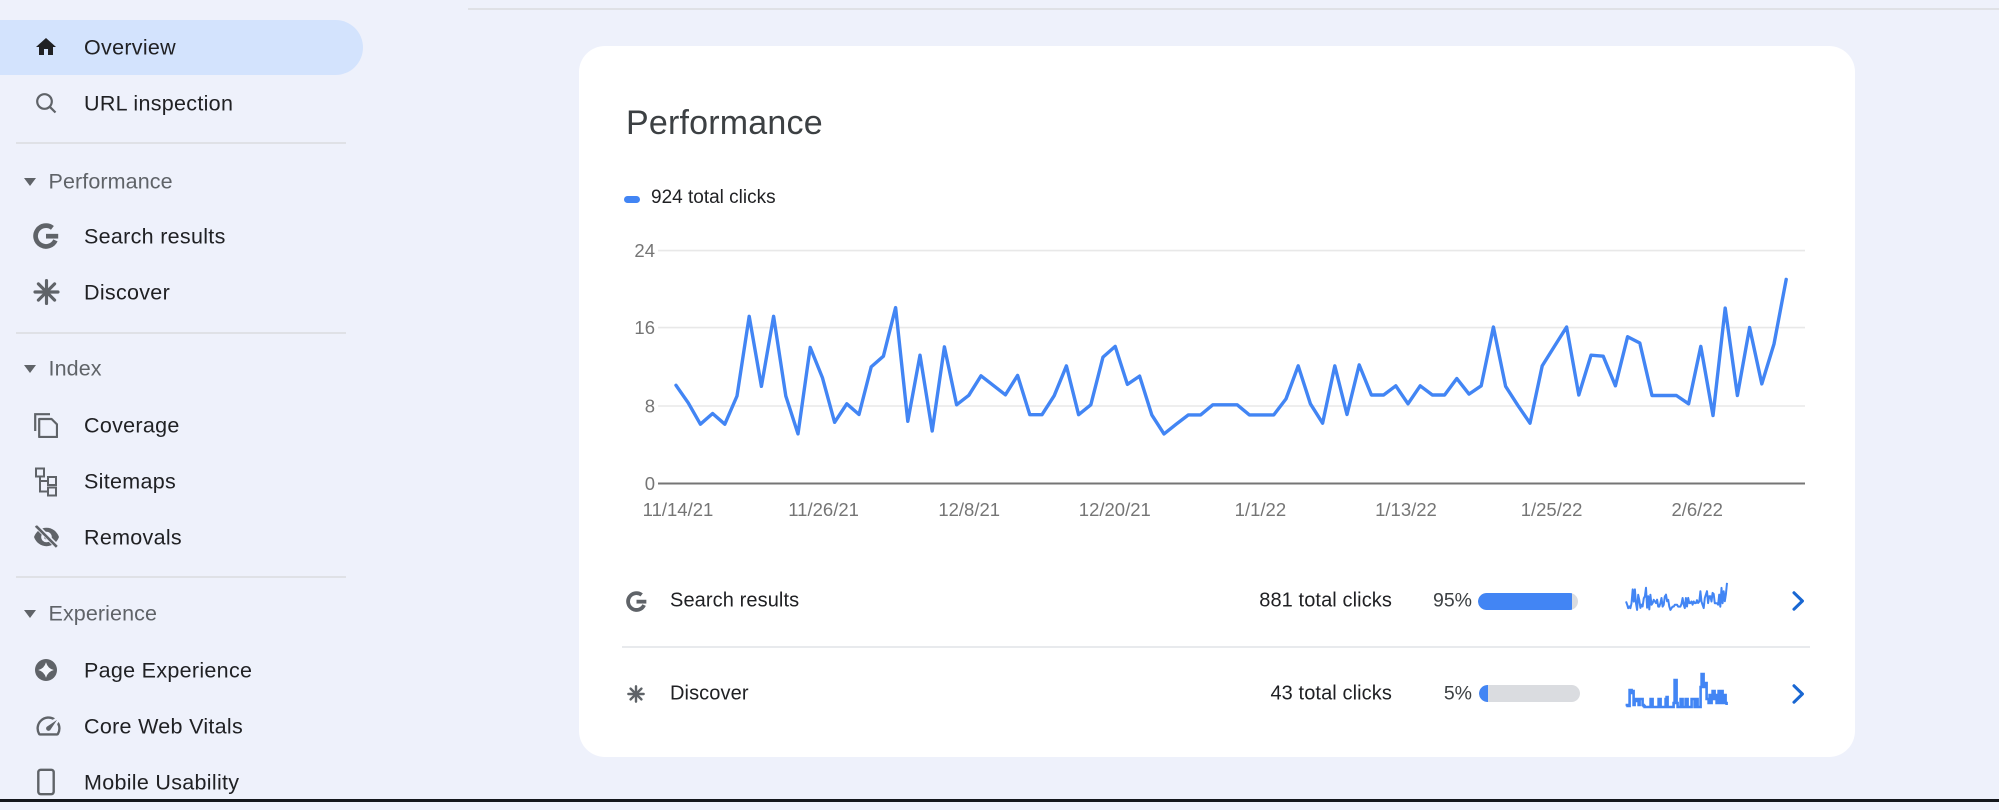  I want to click on svg-text: 1/25/22, so click(1552, 509).